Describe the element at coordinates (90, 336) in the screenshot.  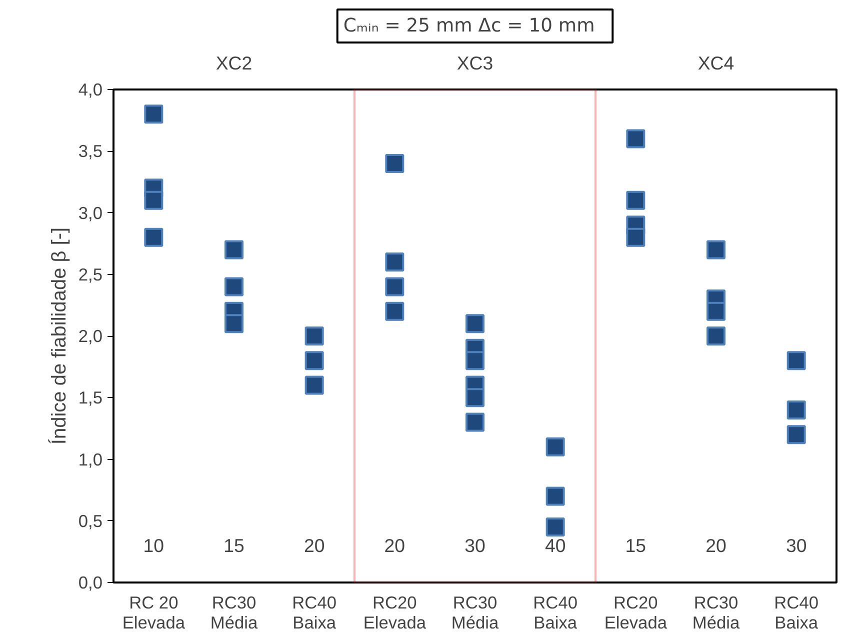
I see `y-tick-label: 2,0` at that location.